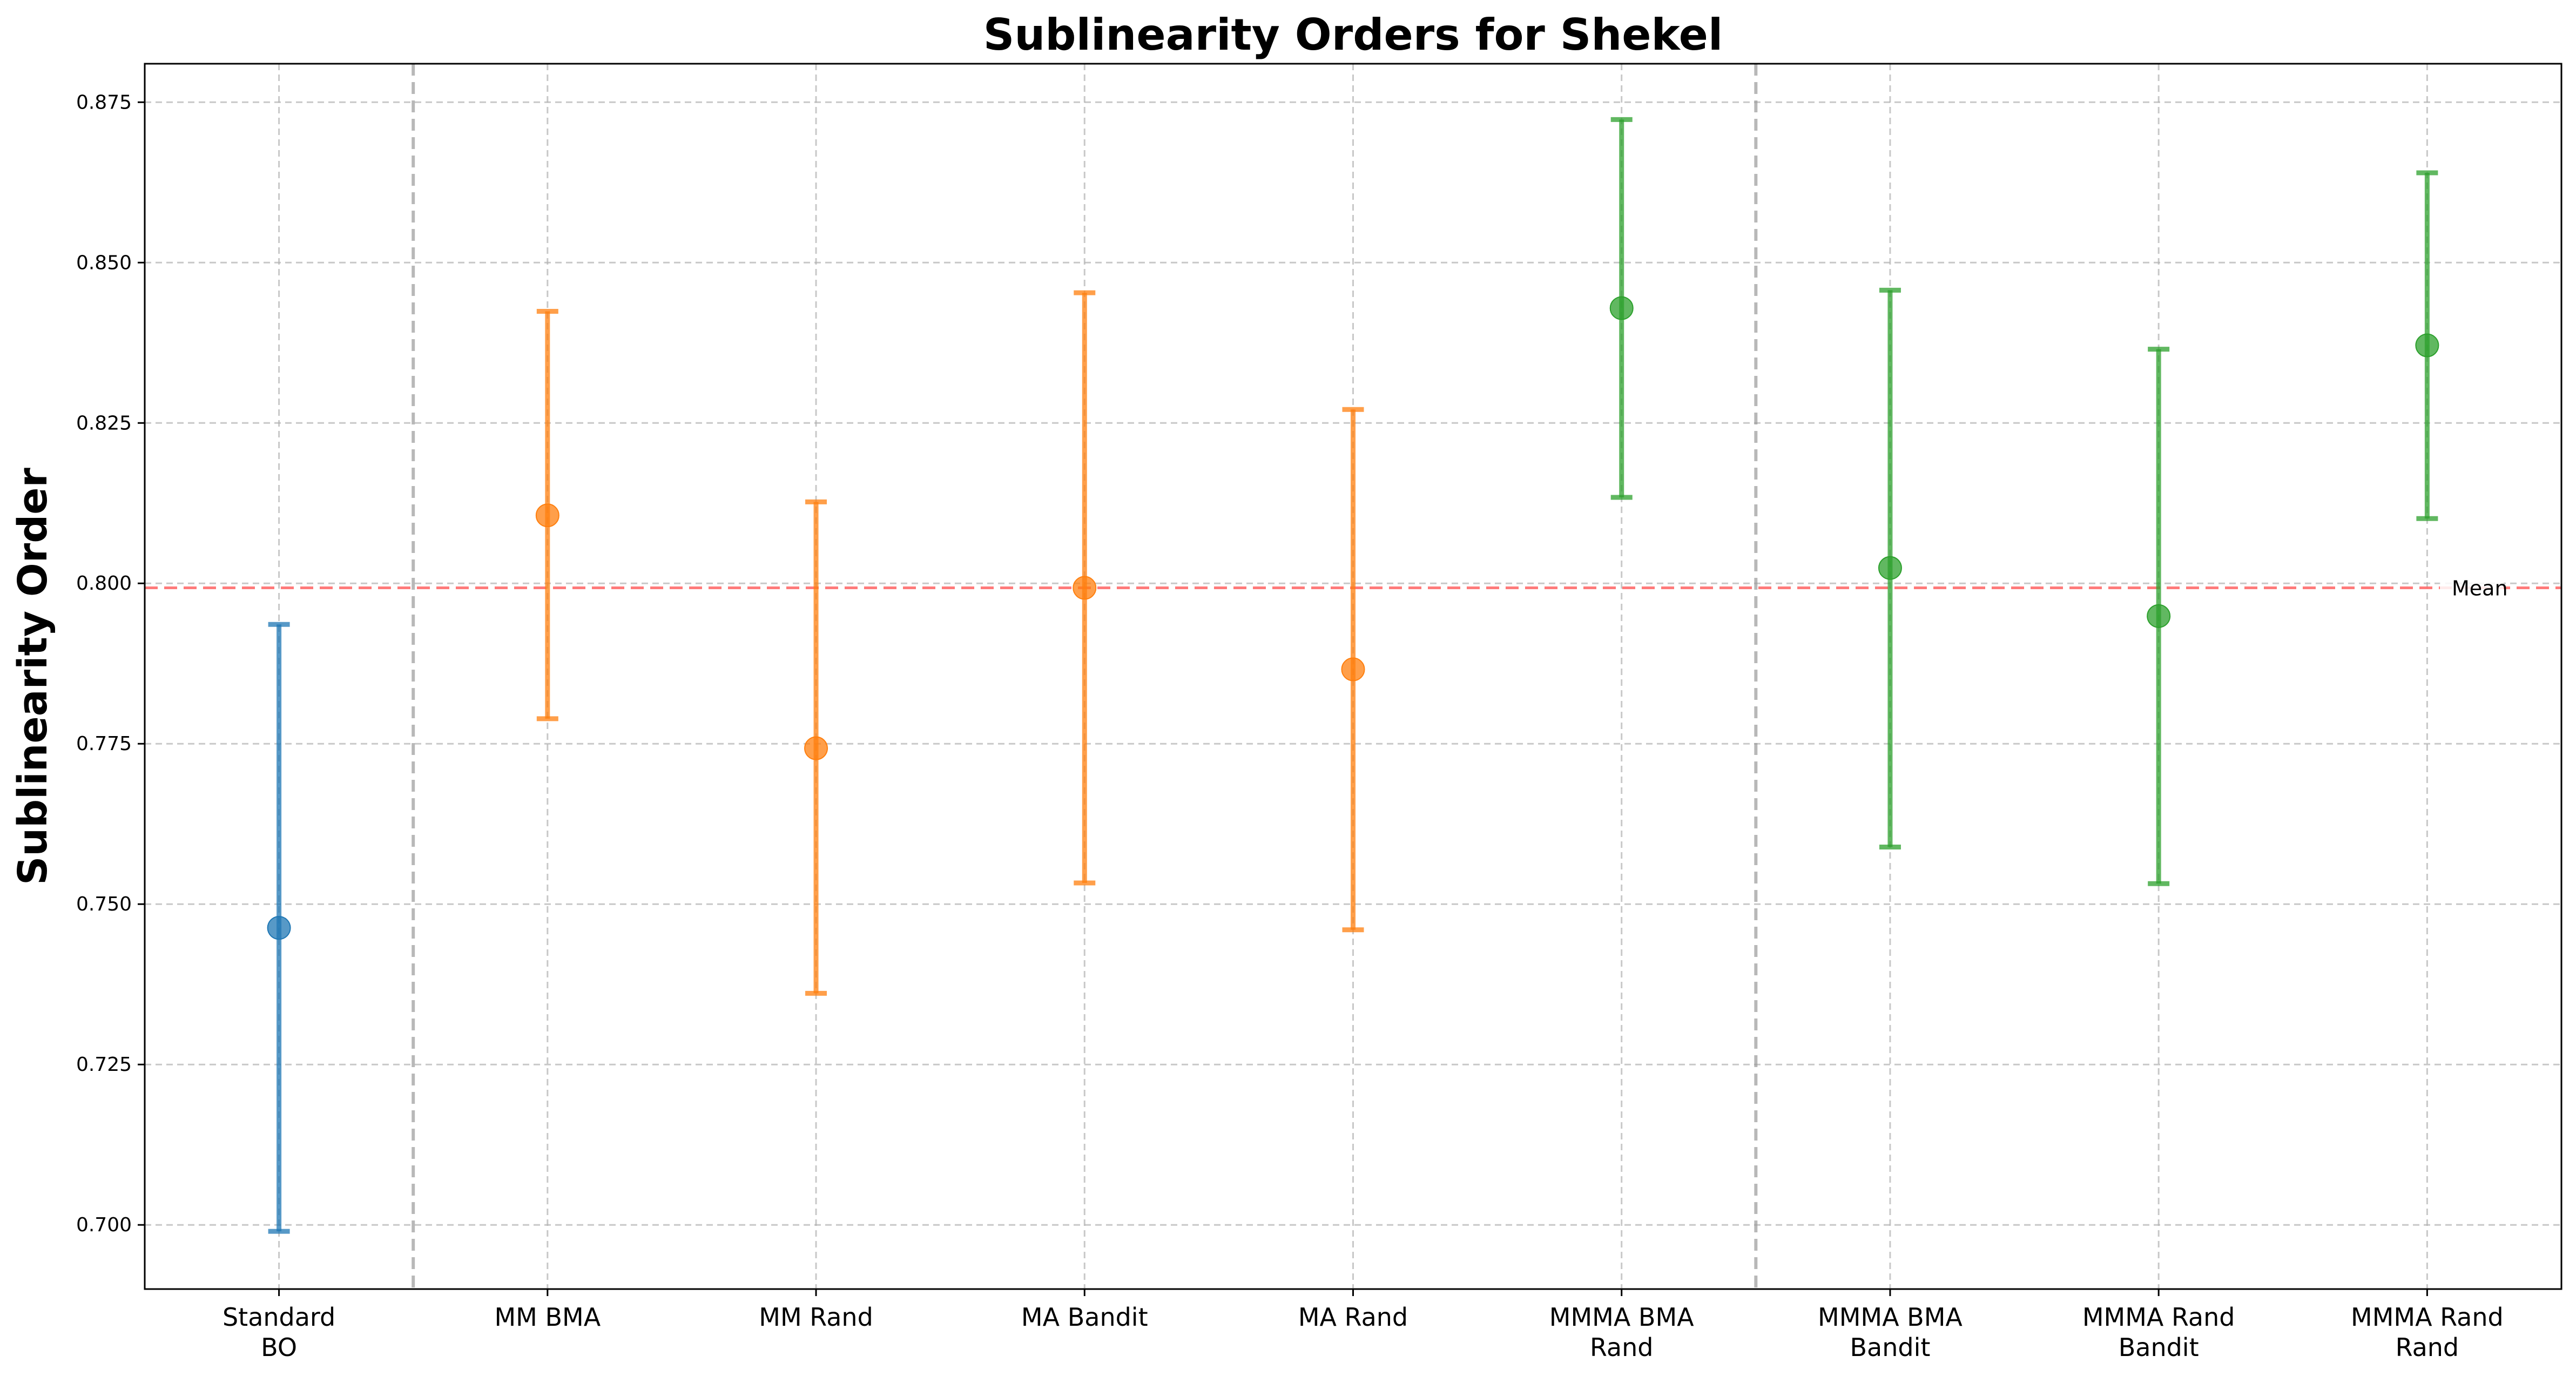 This screenshot has width=2576, height=1376. Describe the element at coordinates (104, 744) in the screenshot. I see `y-tick-label: 0.775` at that location.